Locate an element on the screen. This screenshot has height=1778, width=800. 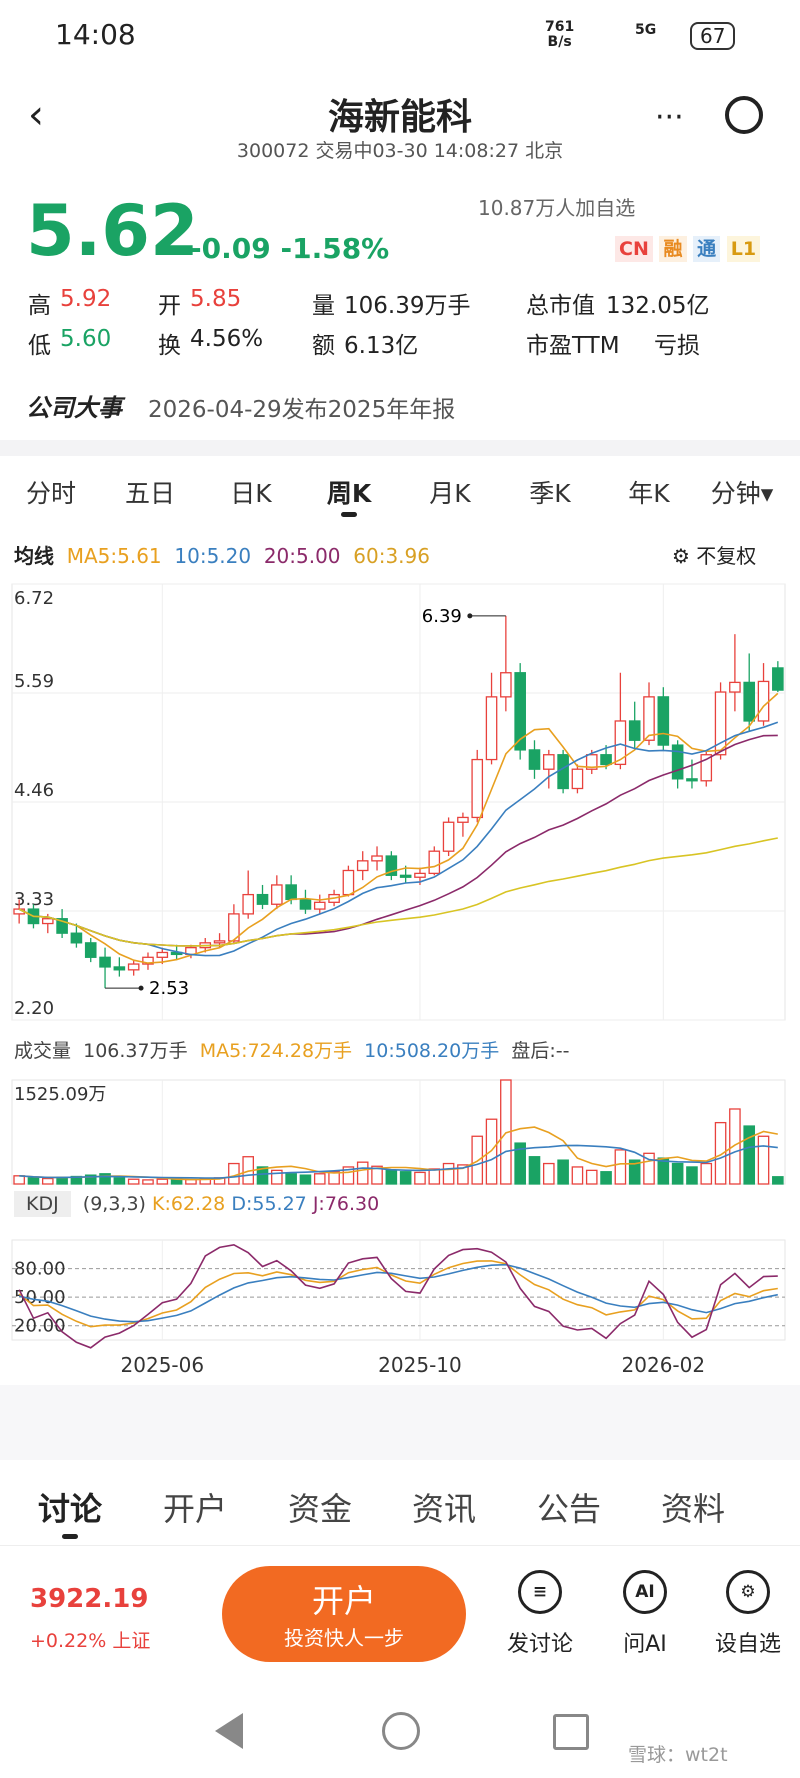
back: ‹ is located at coordinates (36, 115).